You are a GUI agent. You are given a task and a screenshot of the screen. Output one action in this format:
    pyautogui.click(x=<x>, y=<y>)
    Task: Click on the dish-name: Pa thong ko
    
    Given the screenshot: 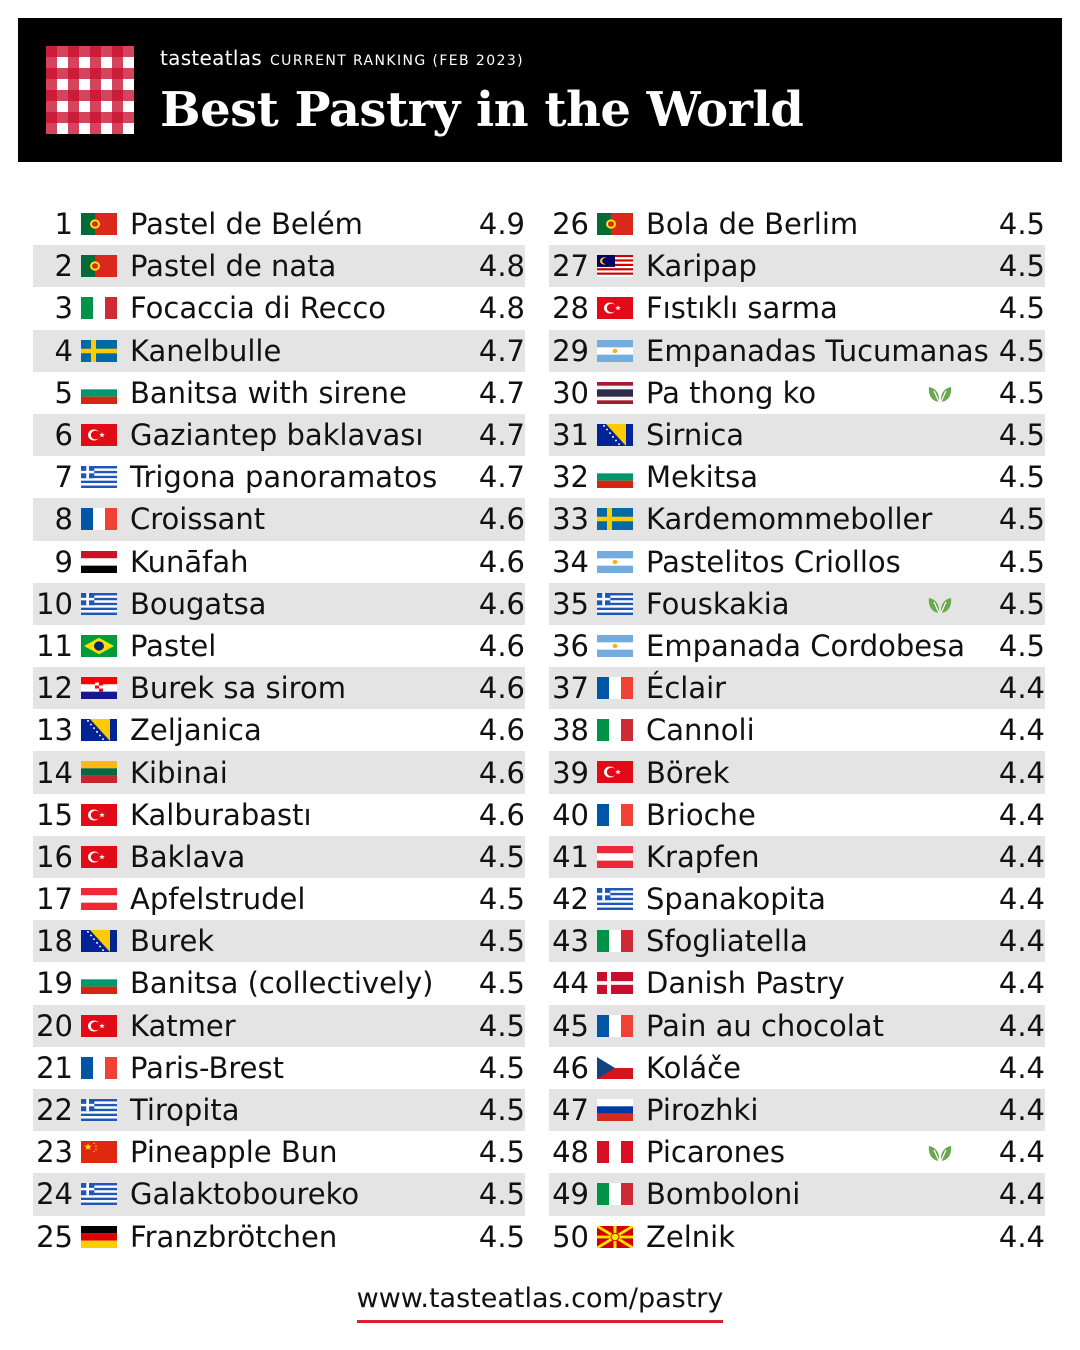 What is the action you would take?
    pyautogui.click(x=731, y=392)
    